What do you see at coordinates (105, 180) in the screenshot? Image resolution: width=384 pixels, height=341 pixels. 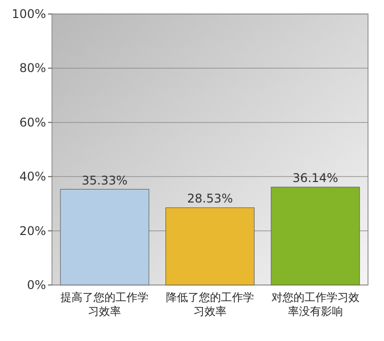 I see `data-label: 35.33%` at bounding box center [105, 180].